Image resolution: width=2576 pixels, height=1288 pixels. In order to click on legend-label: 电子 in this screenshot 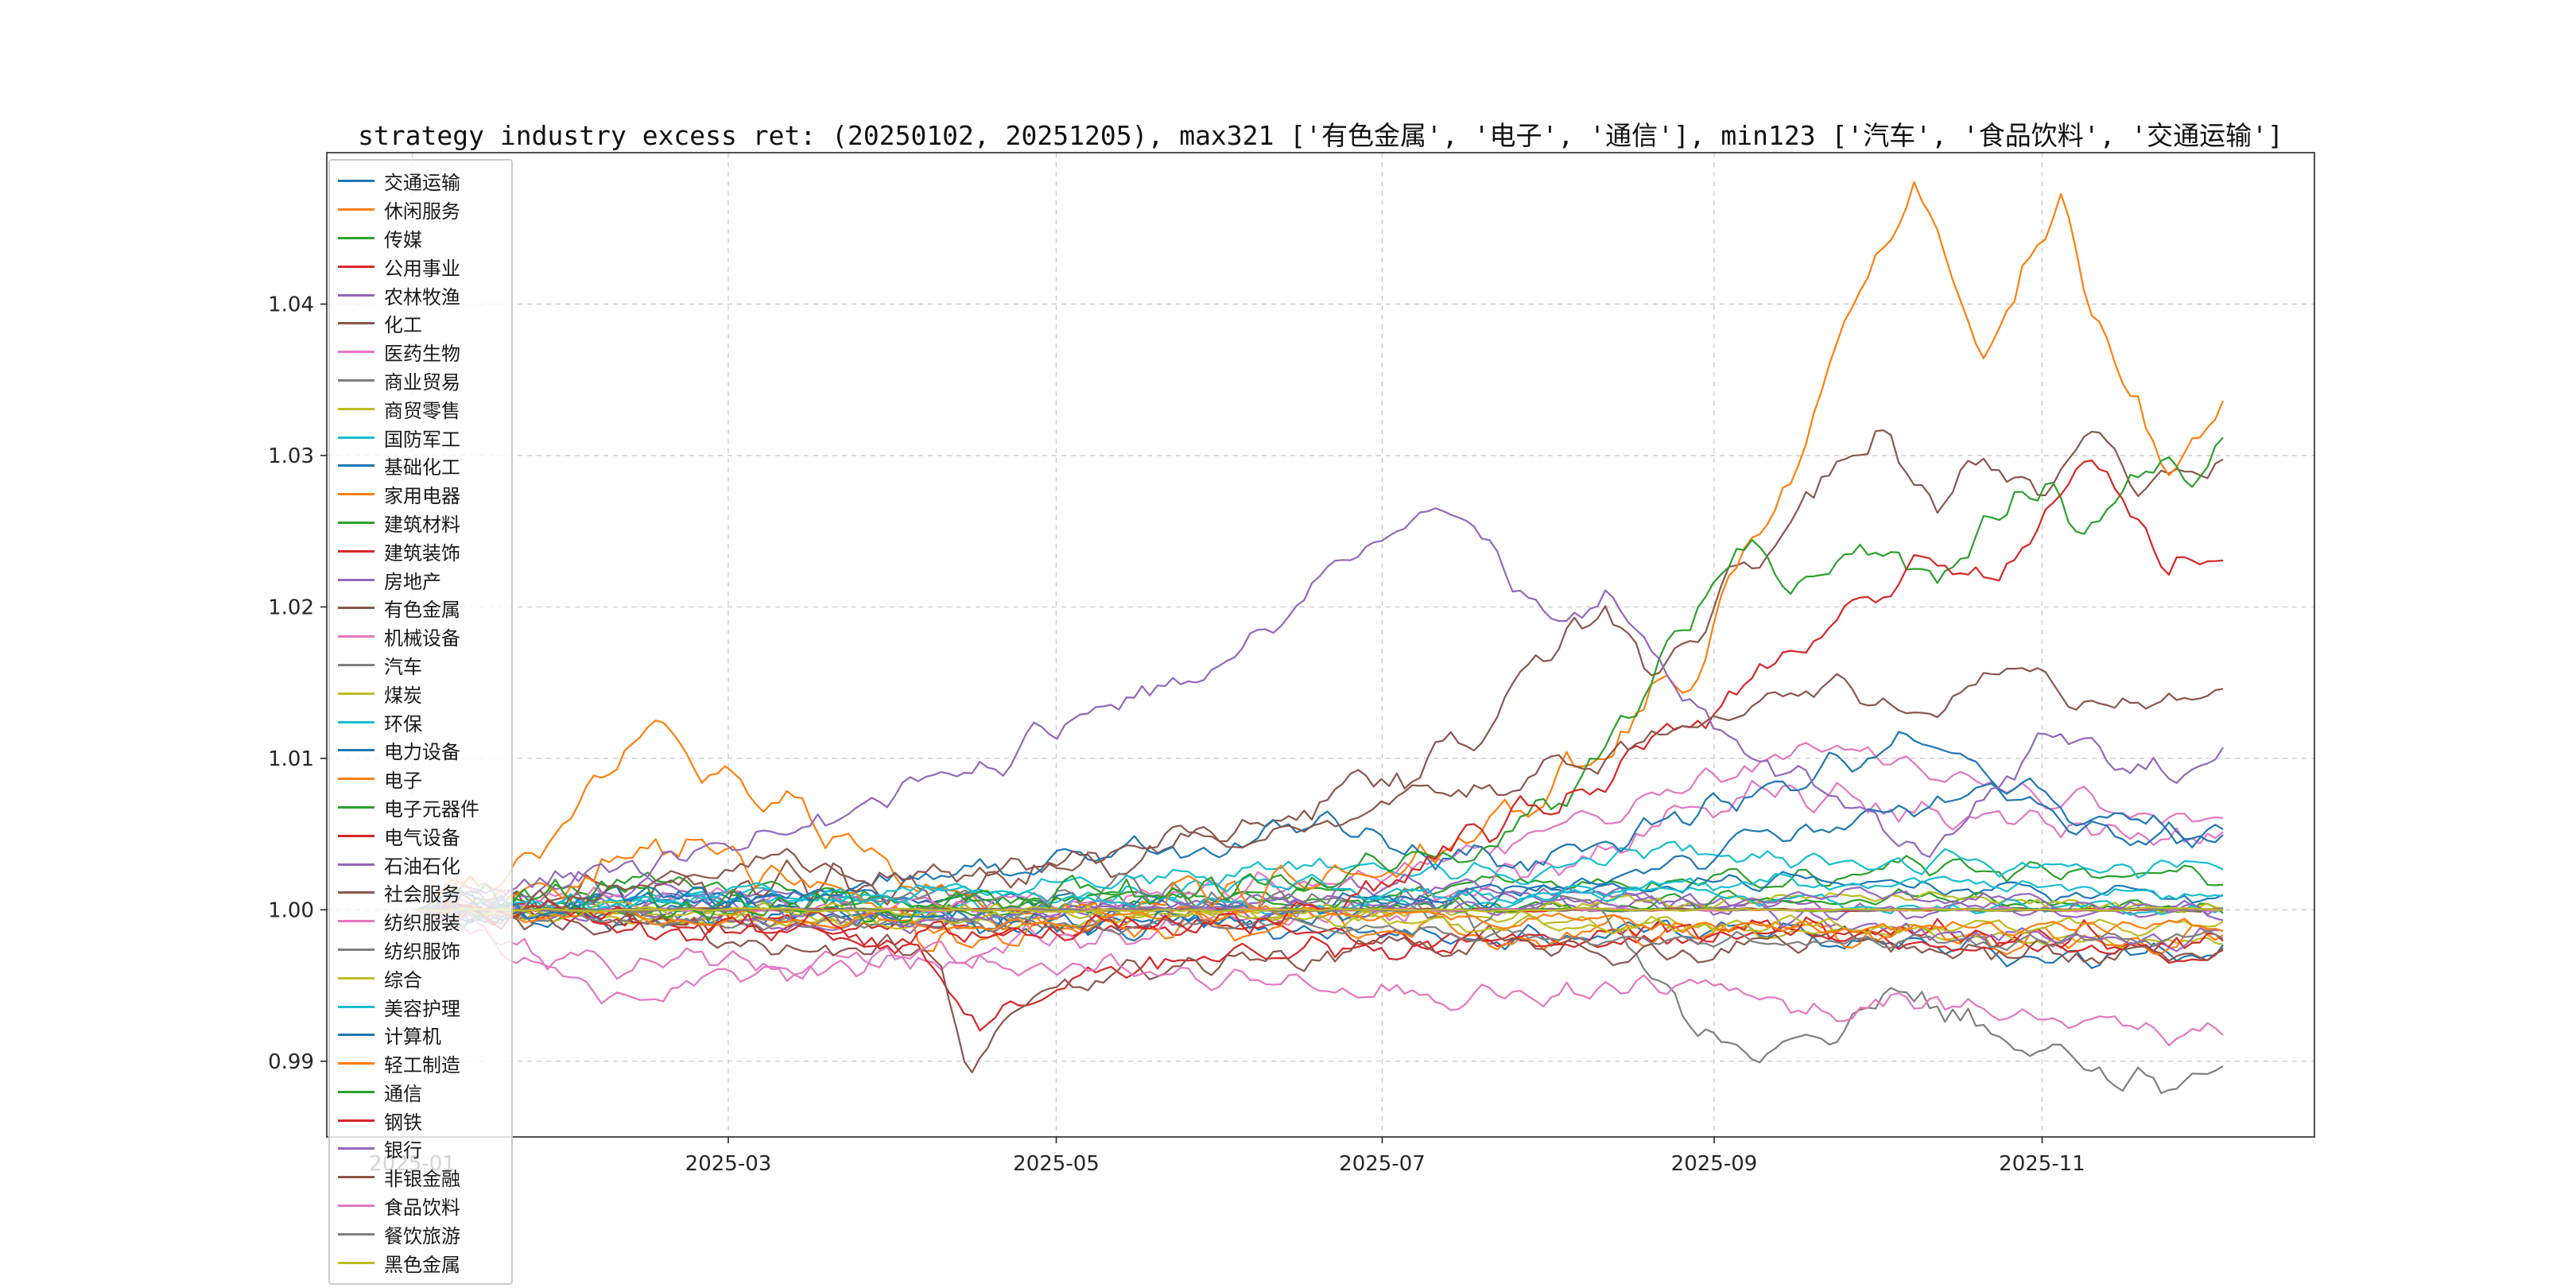, I will do `click(403, 782)`.